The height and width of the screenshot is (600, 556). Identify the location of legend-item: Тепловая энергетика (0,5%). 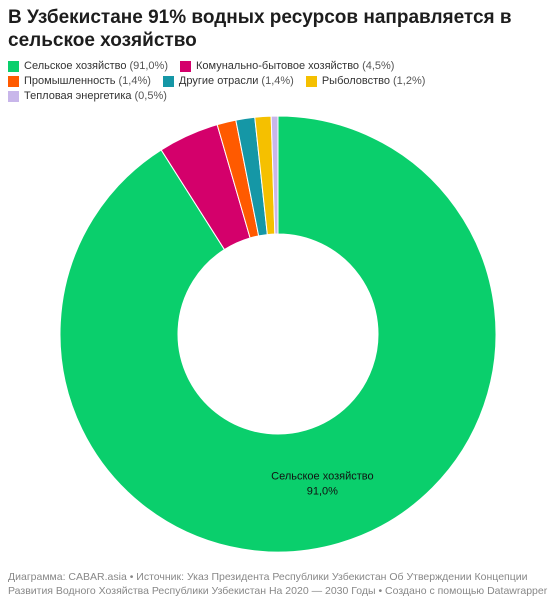
(87, 96).